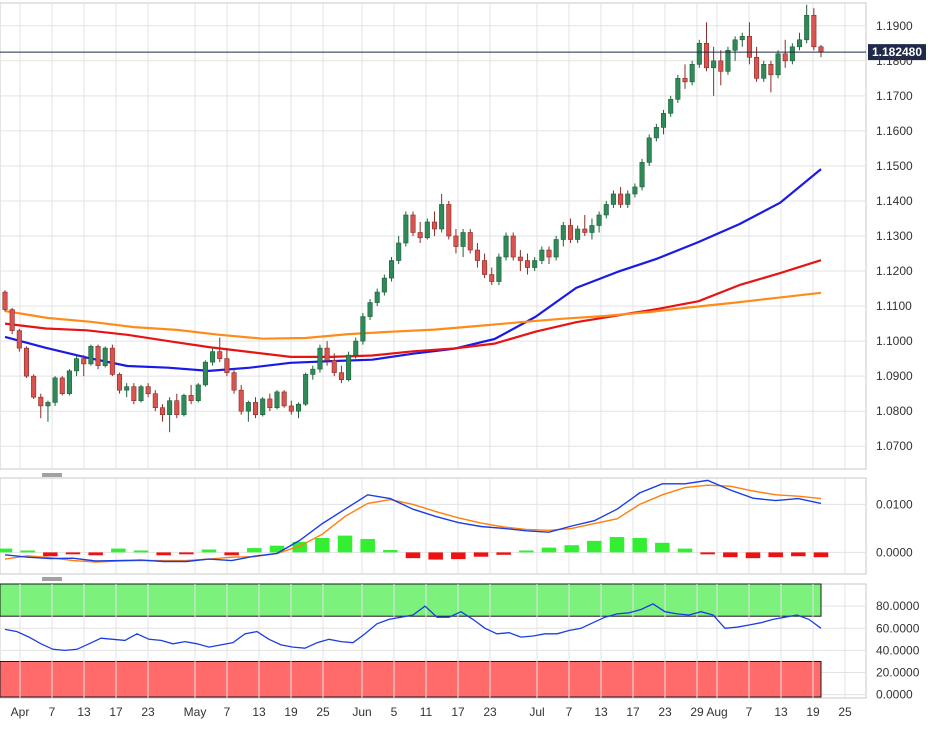  What do you see at coordinates (898, 606) in the screenshot?
I see `oscillator-tick-label: 80.0000` at bounding box center [898, 606].